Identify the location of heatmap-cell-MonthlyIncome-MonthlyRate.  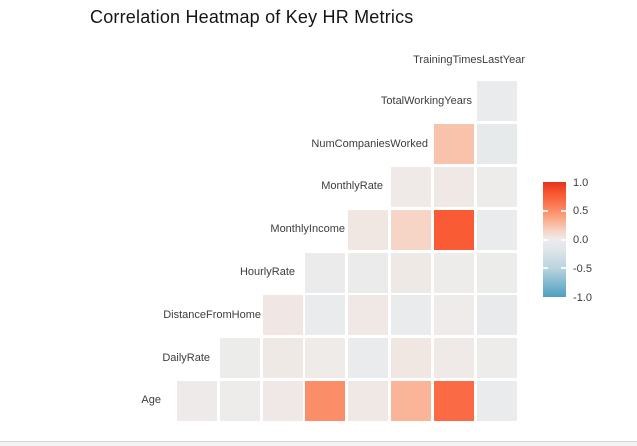
(368, 229).